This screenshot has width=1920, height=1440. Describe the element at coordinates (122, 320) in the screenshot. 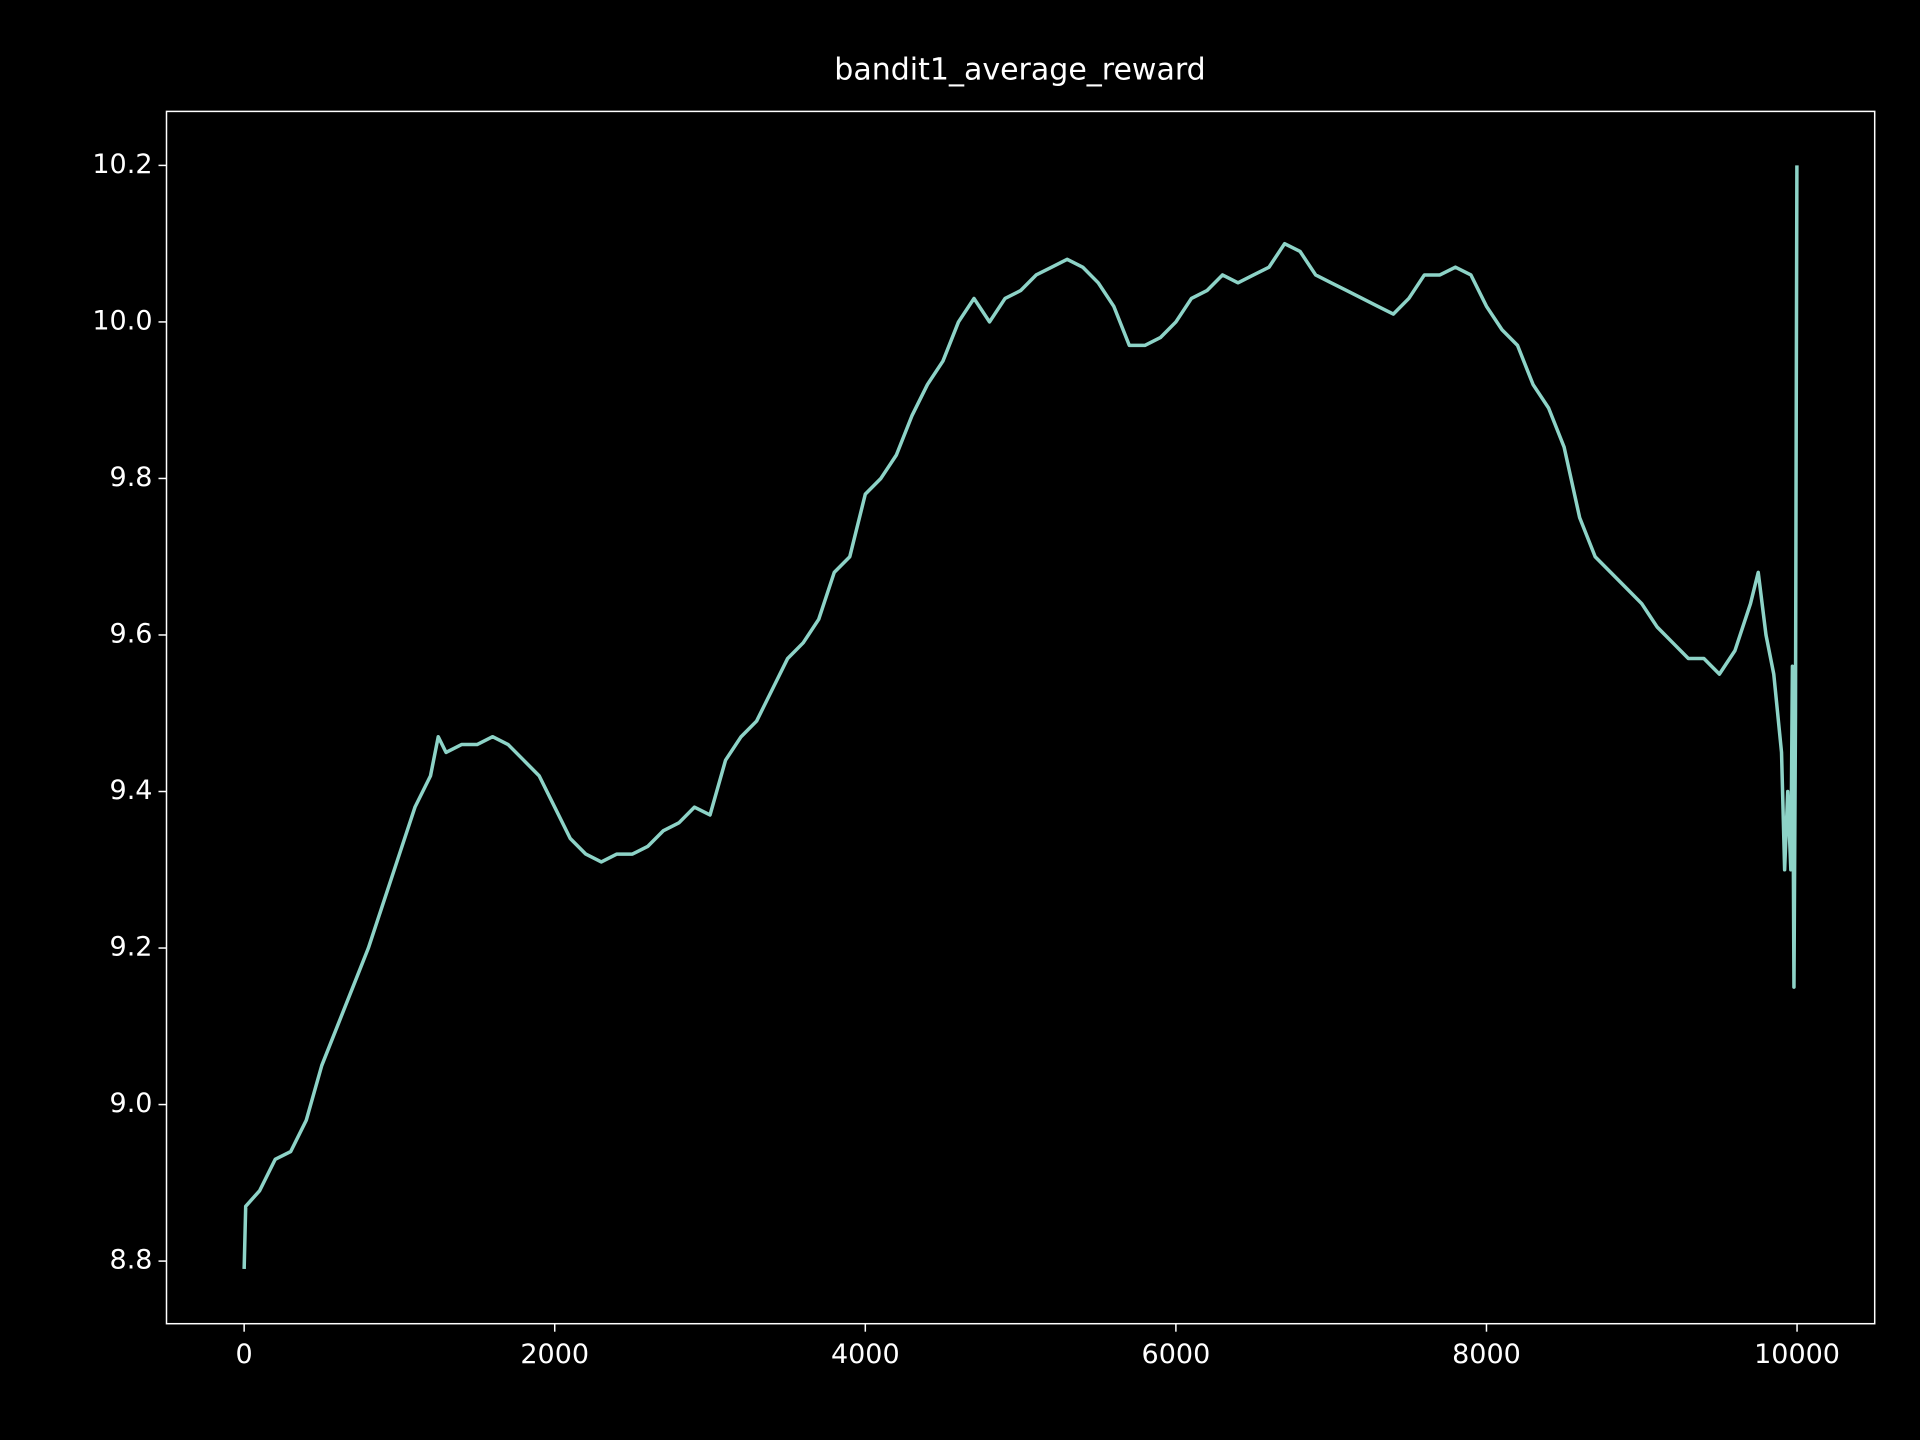

I see `y-tick-label: 10.0` at that location.